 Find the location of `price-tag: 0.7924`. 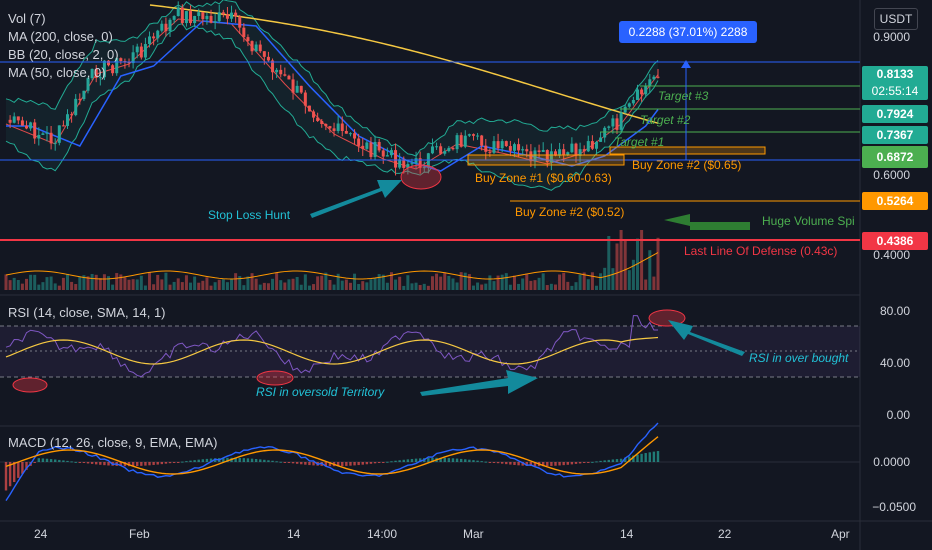

price-tag: 0.7924 is located at coordinates (895, 114).